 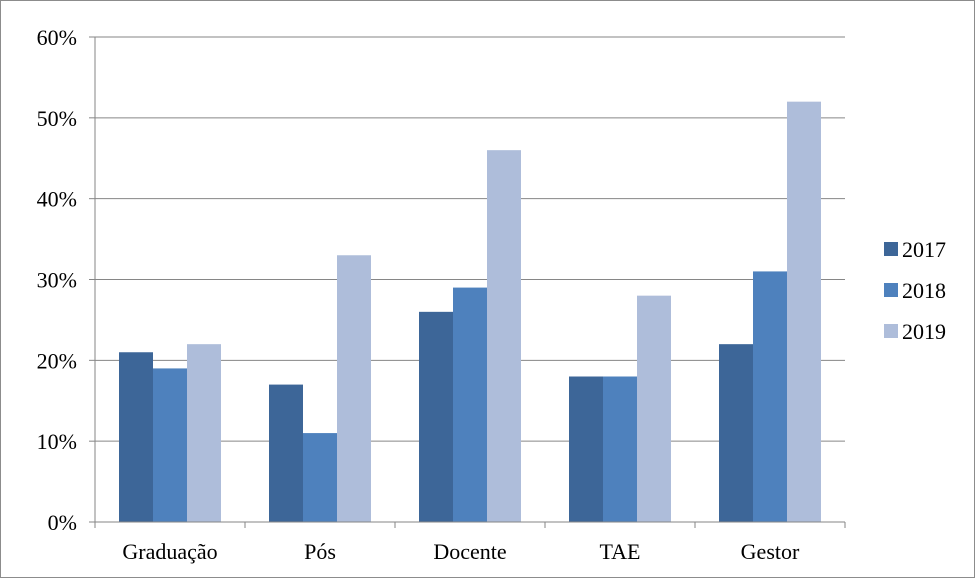 I want to click on x-tick-label: Graduação, so click(x=169, y=551).